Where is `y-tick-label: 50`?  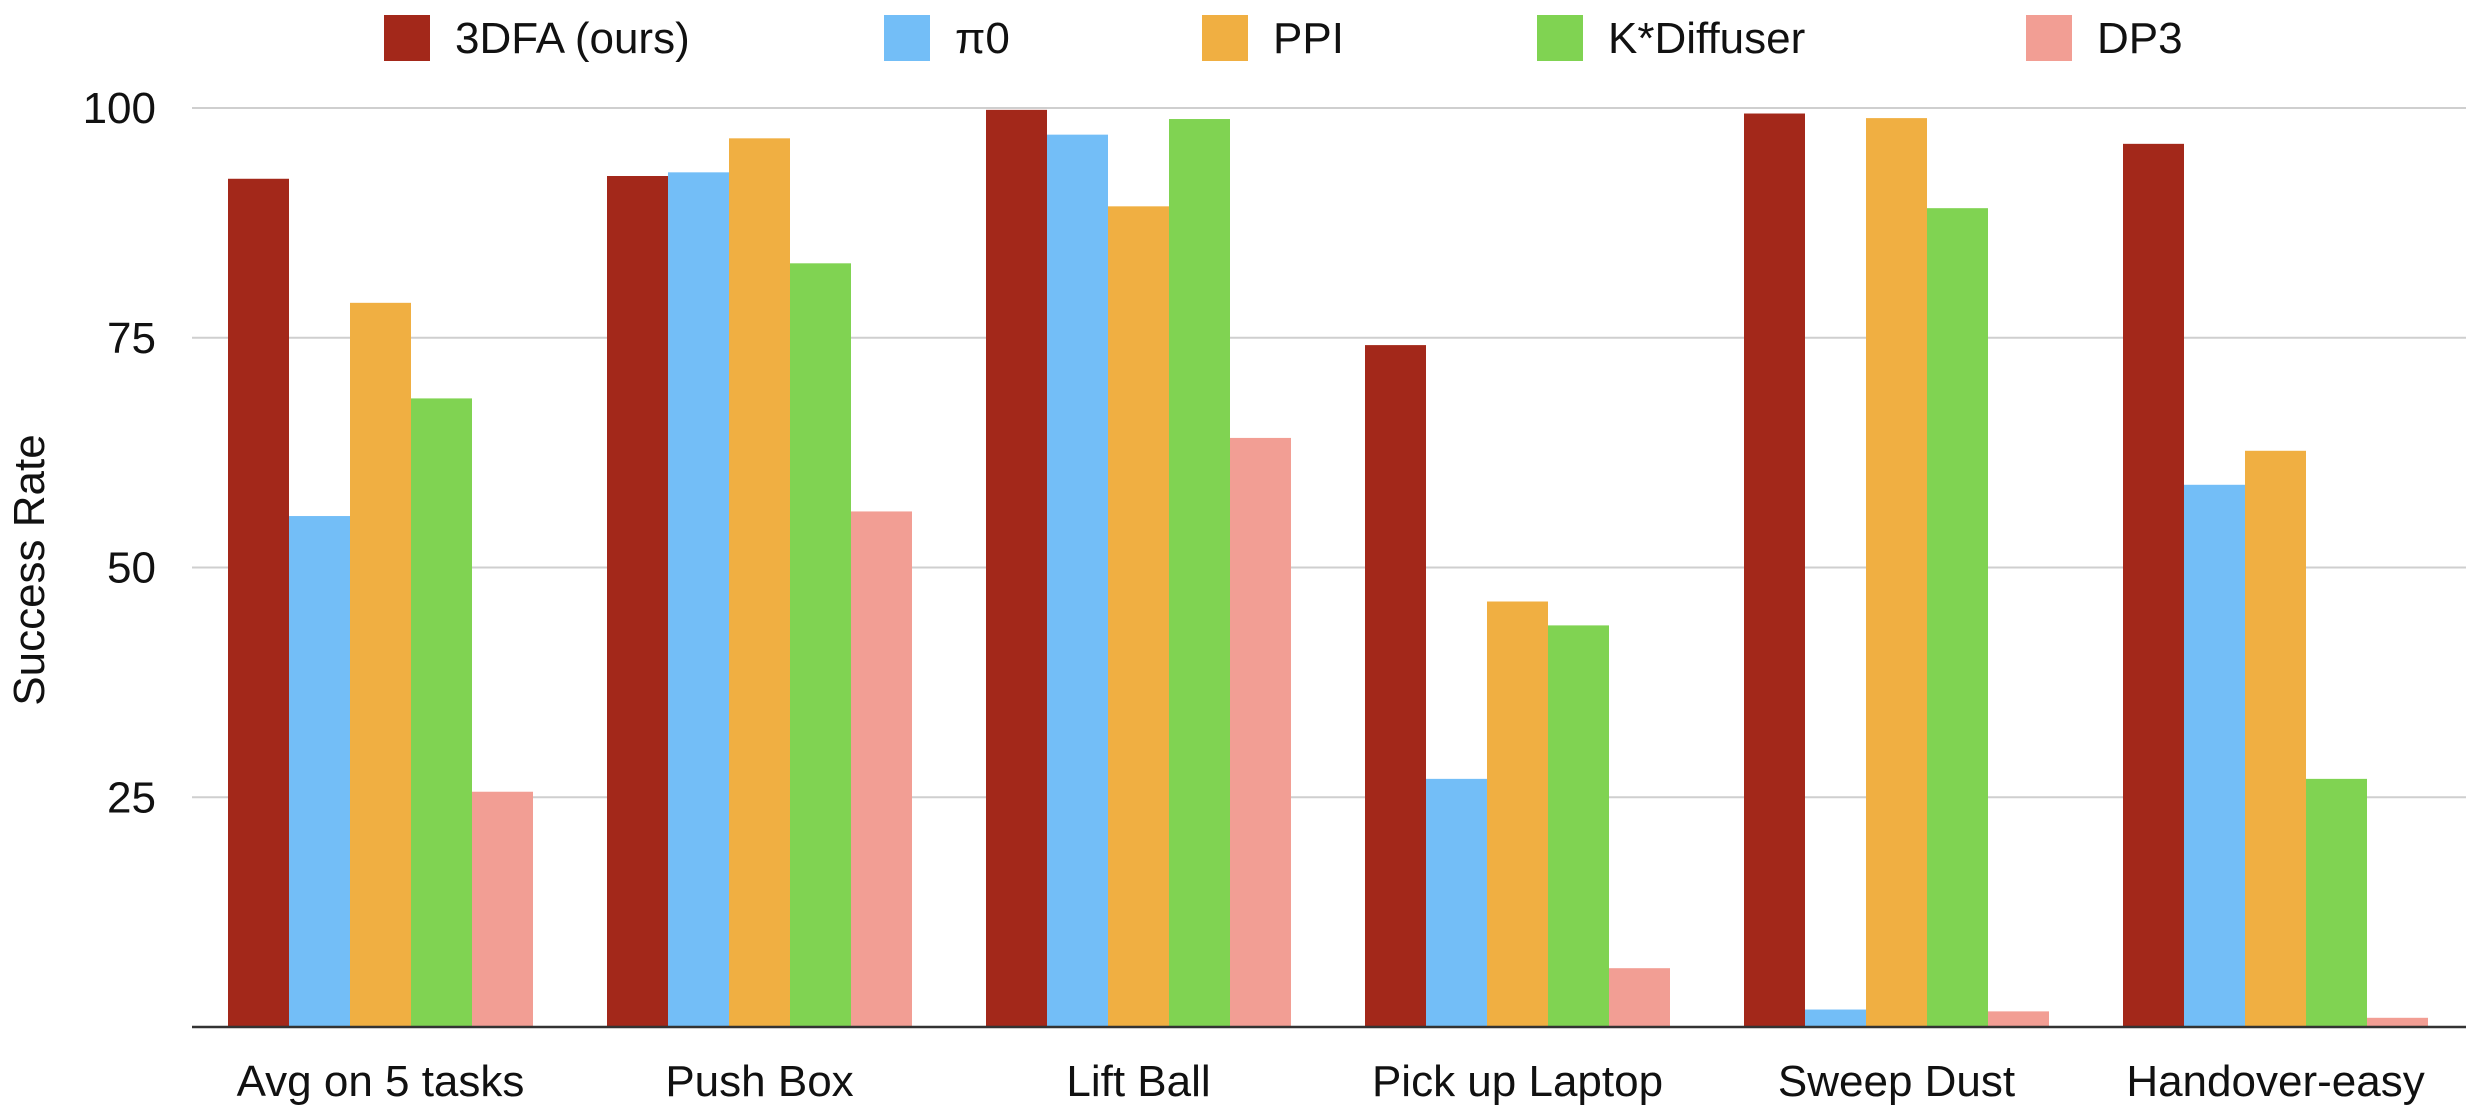
y-tick-label: 50 is located at coordinates (131, 568).